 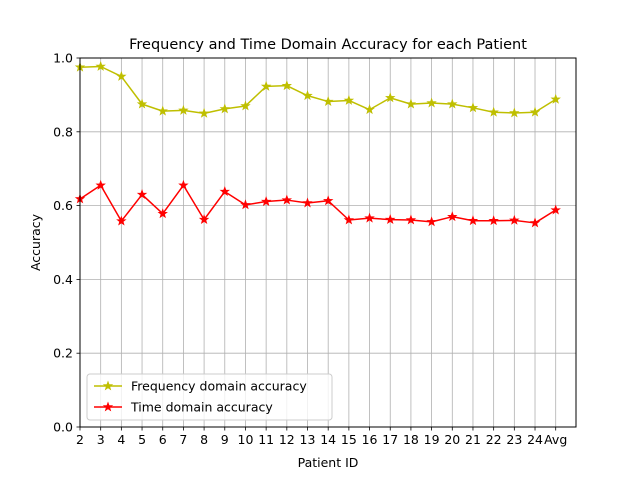 What do you see at coordinates (555, 439) in the screenshot?
I see `x-tick-label: Avg` at bounding box center [555, 439].